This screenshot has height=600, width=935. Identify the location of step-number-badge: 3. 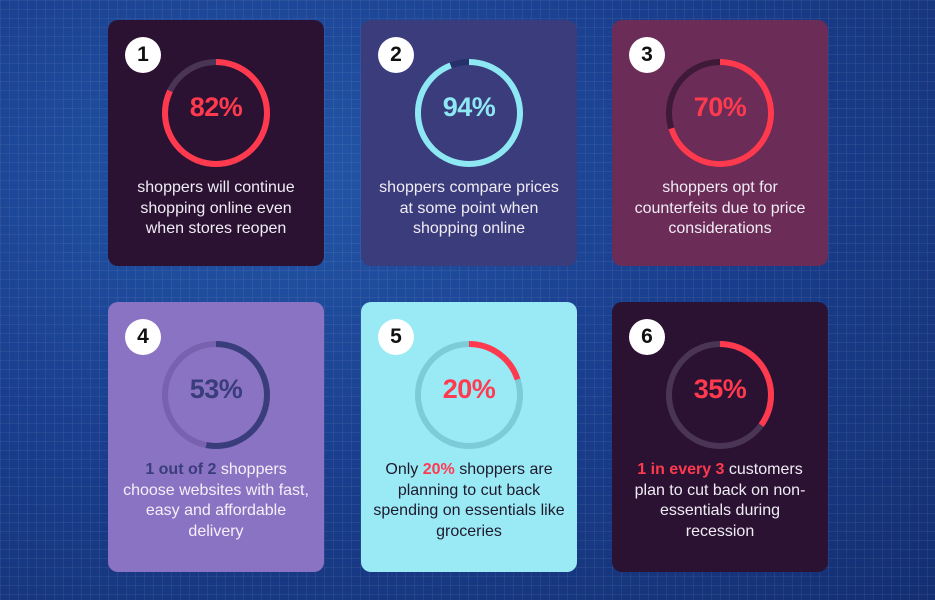
(647, 55).